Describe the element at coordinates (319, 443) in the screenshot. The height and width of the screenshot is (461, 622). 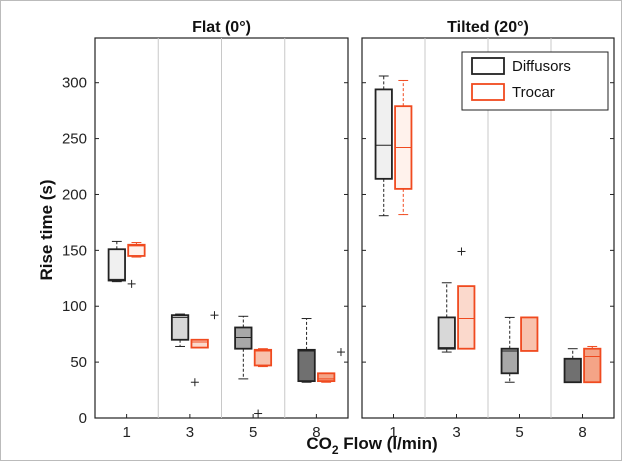
I see `x-axis-label-main: CO` at that location.